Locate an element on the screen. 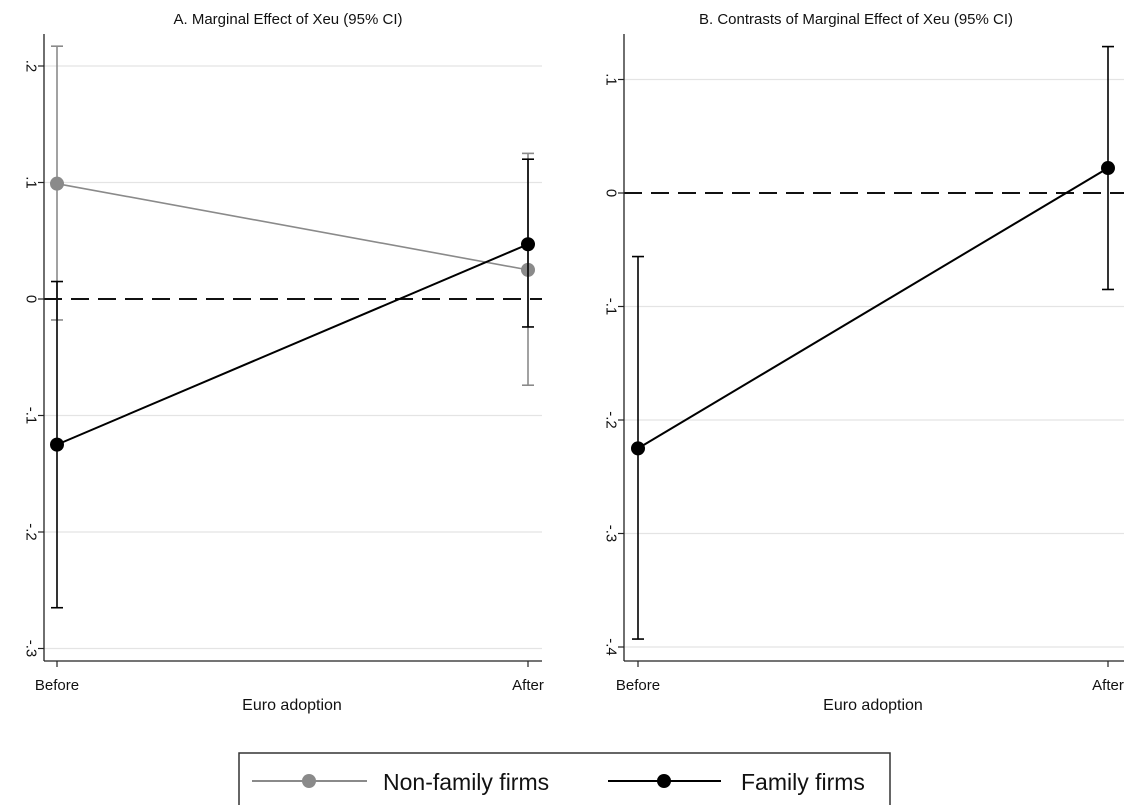  panel-b-y-tick-label: .1 is located at coordinates (611, 79).